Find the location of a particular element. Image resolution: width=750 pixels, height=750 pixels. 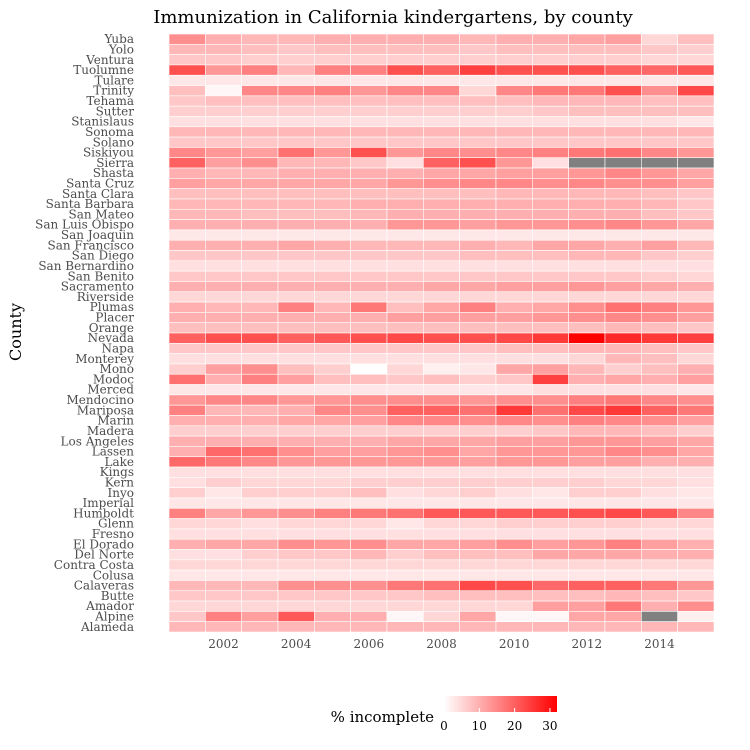

county-label: Modoc is located at coordinates (113, 379).